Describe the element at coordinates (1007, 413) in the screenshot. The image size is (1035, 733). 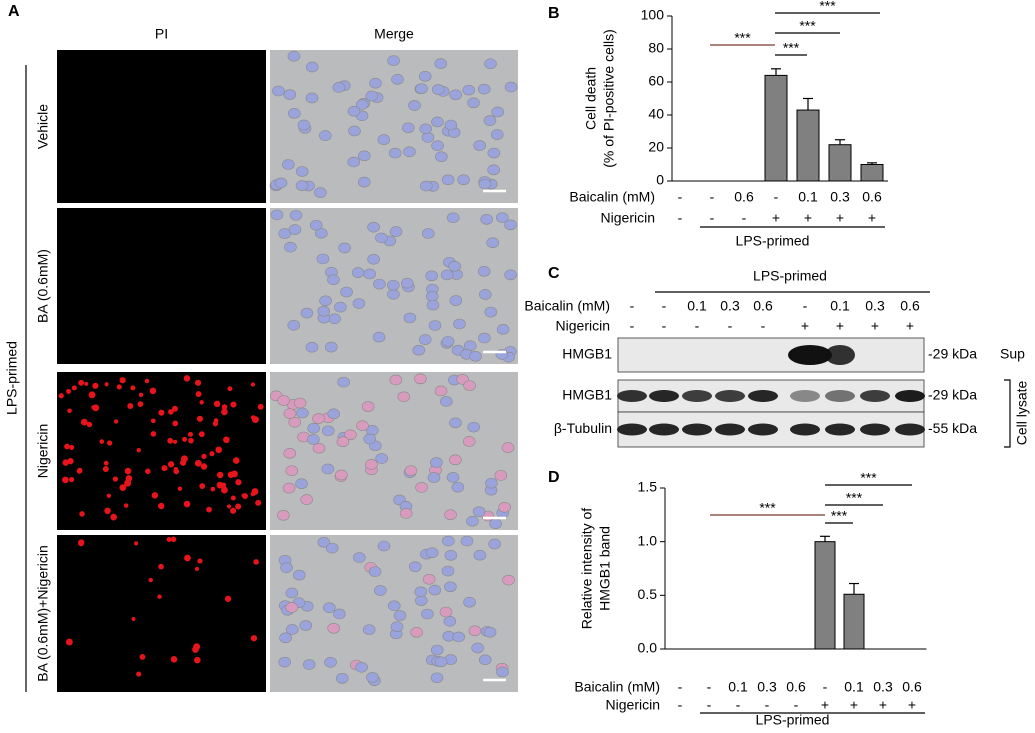
I see `lysate-bracket` at that location.